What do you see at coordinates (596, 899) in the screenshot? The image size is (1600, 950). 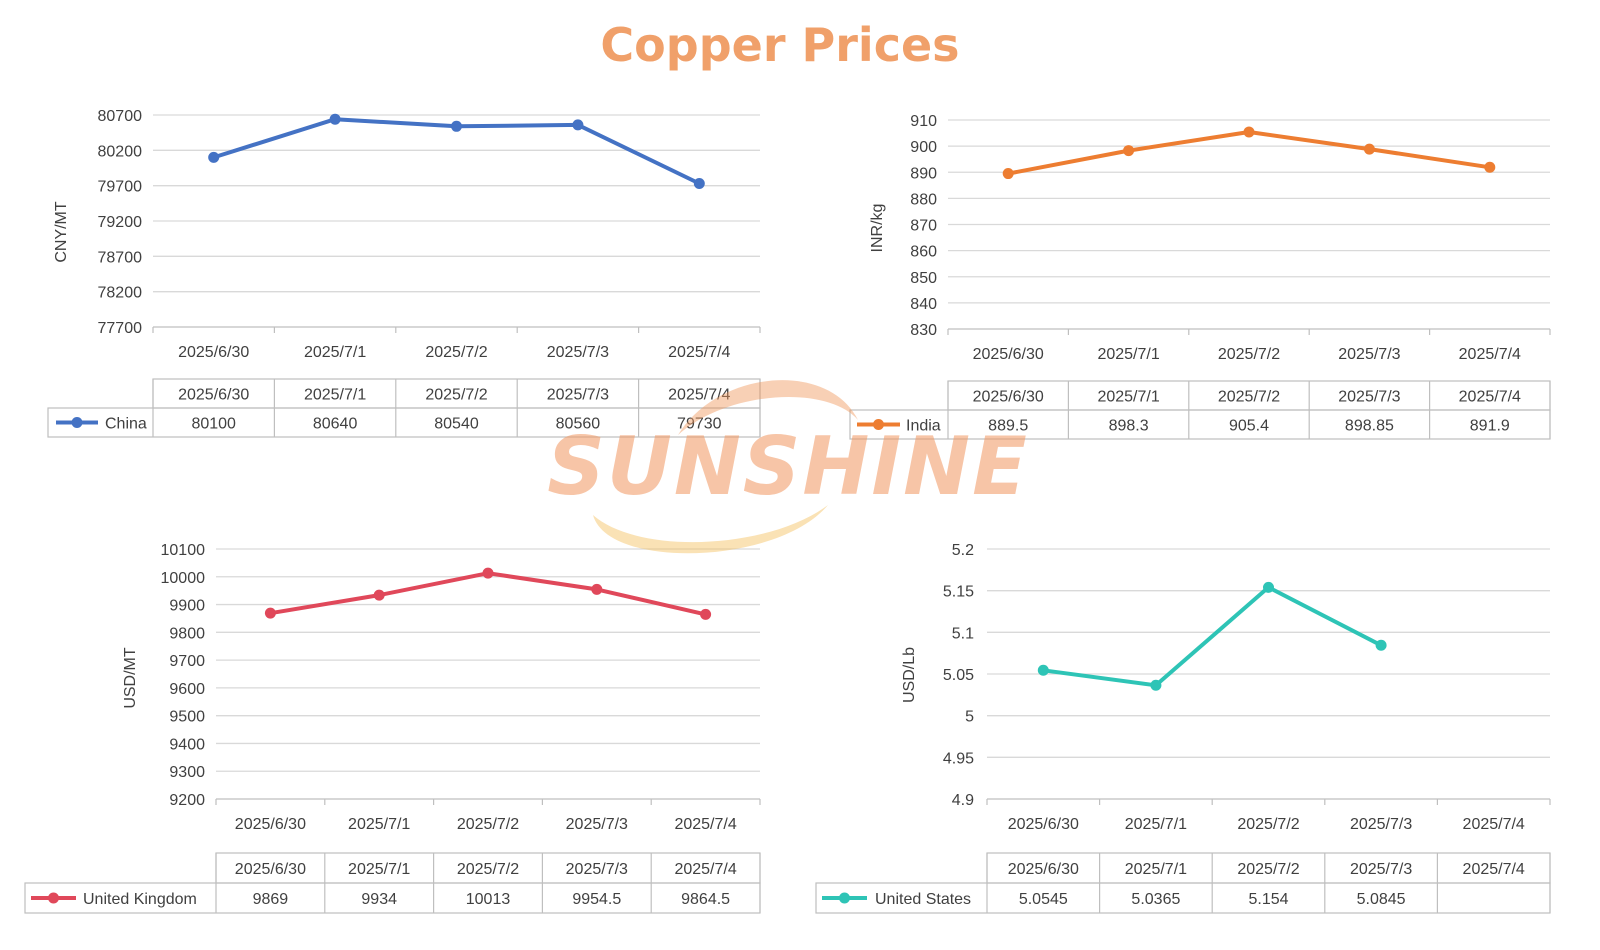 I see `data-table-value-cell: 9954.5` at bounding box center [596, 899].